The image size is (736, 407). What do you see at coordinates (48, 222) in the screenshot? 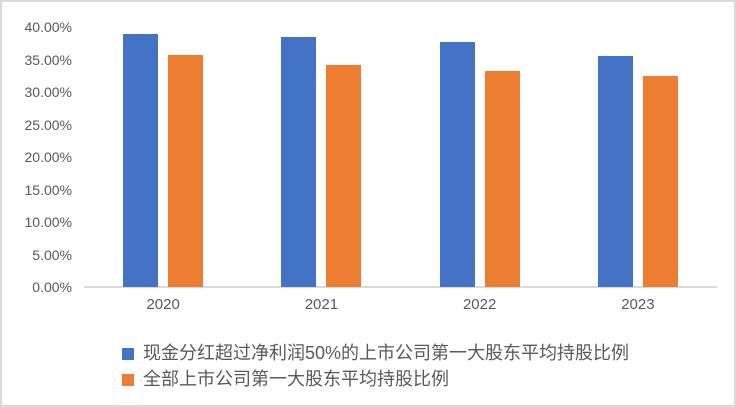
I see `y-axis-tick-label: 10.00%` at bounding box center [48, 222].